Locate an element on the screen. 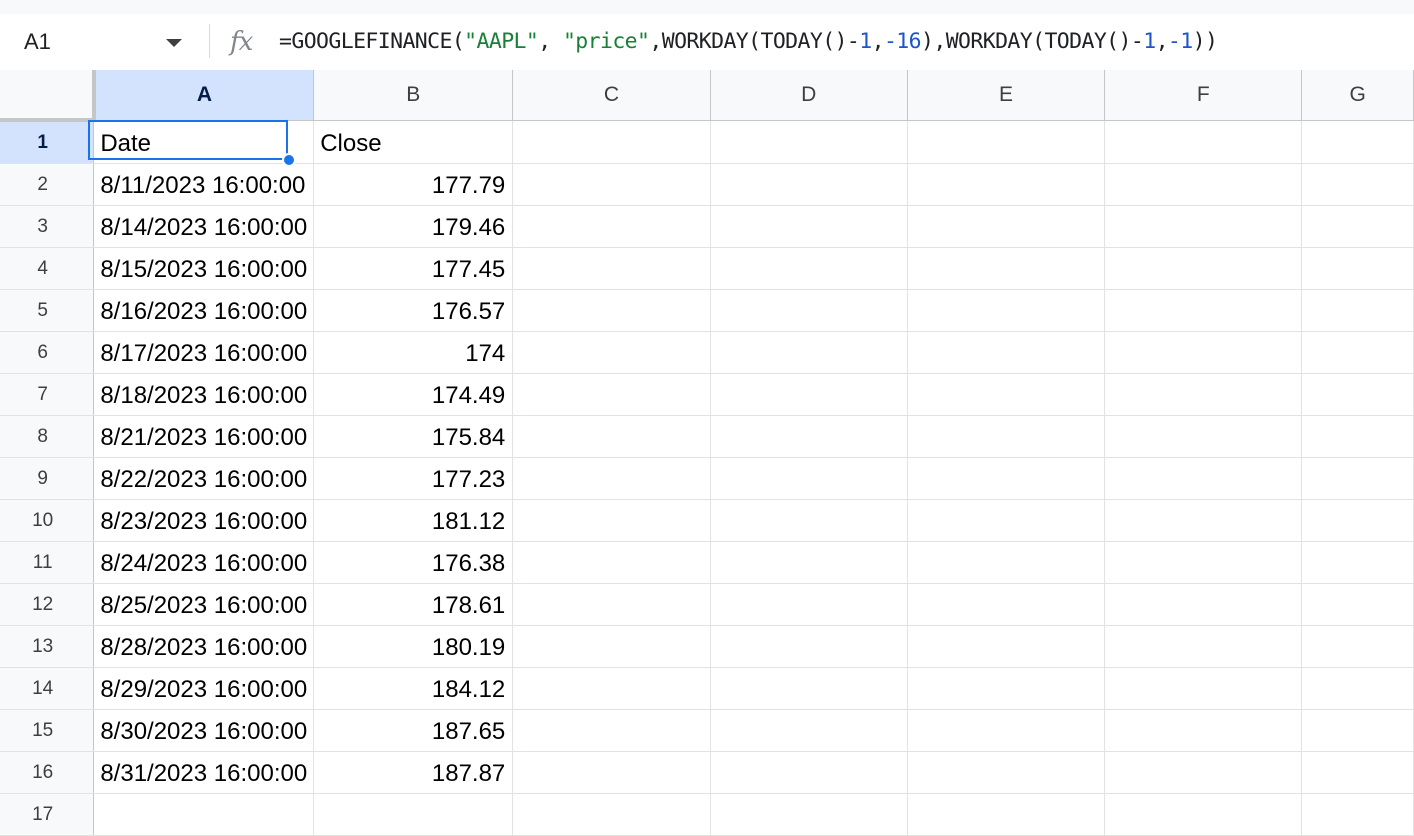 The image size is (1414, 836). row-header: 2 is located at coordinates (47, 184).